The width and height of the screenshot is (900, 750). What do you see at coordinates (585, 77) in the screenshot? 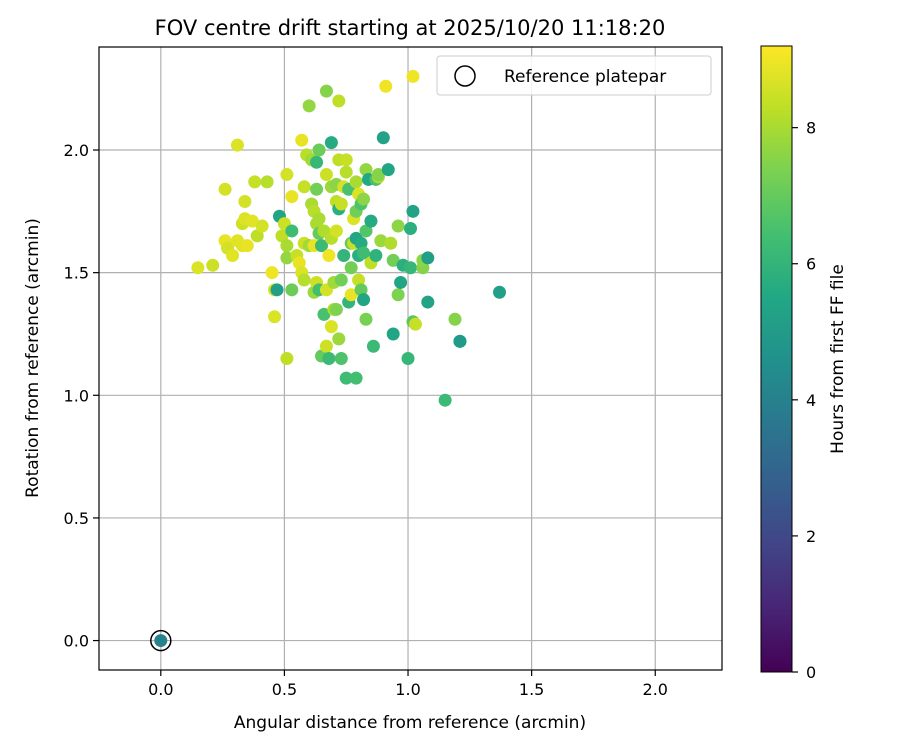
I see `legend-label: Reference platepar` at bounding box center [585, 77].